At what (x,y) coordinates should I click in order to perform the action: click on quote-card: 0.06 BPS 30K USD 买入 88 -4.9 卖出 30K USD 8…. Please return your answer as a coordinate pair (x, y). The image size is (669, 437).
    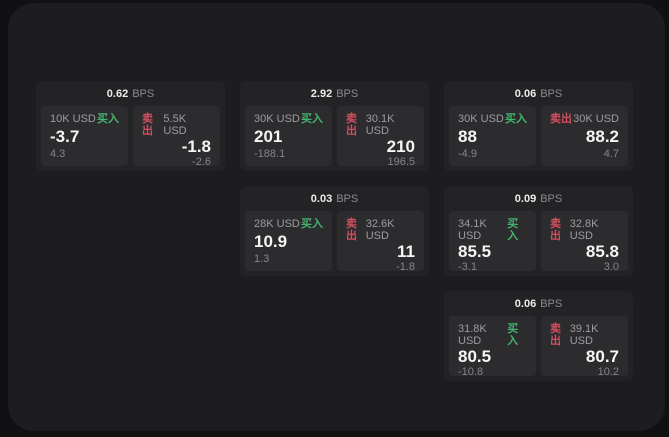
    Looking at the image, I should click on (538, 126).